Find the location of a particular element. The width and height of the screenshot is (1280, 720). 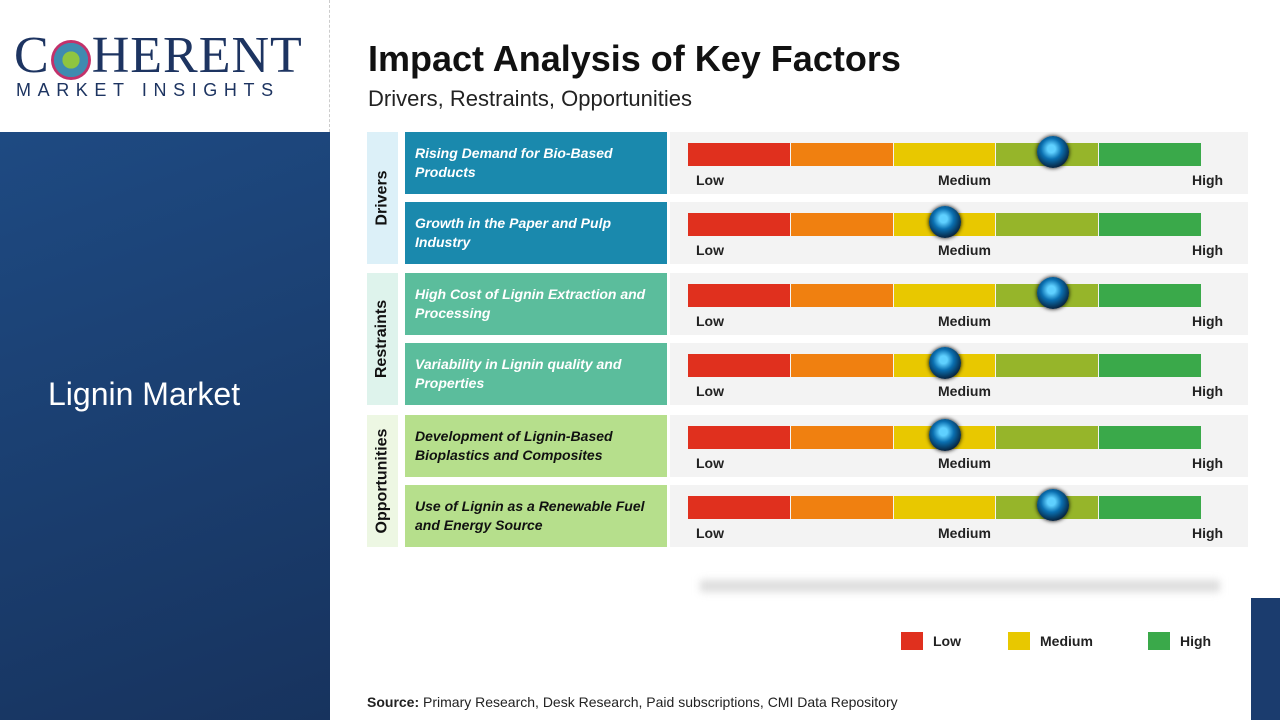

category-restraints: Restraints is located at coordinates (382, 339).